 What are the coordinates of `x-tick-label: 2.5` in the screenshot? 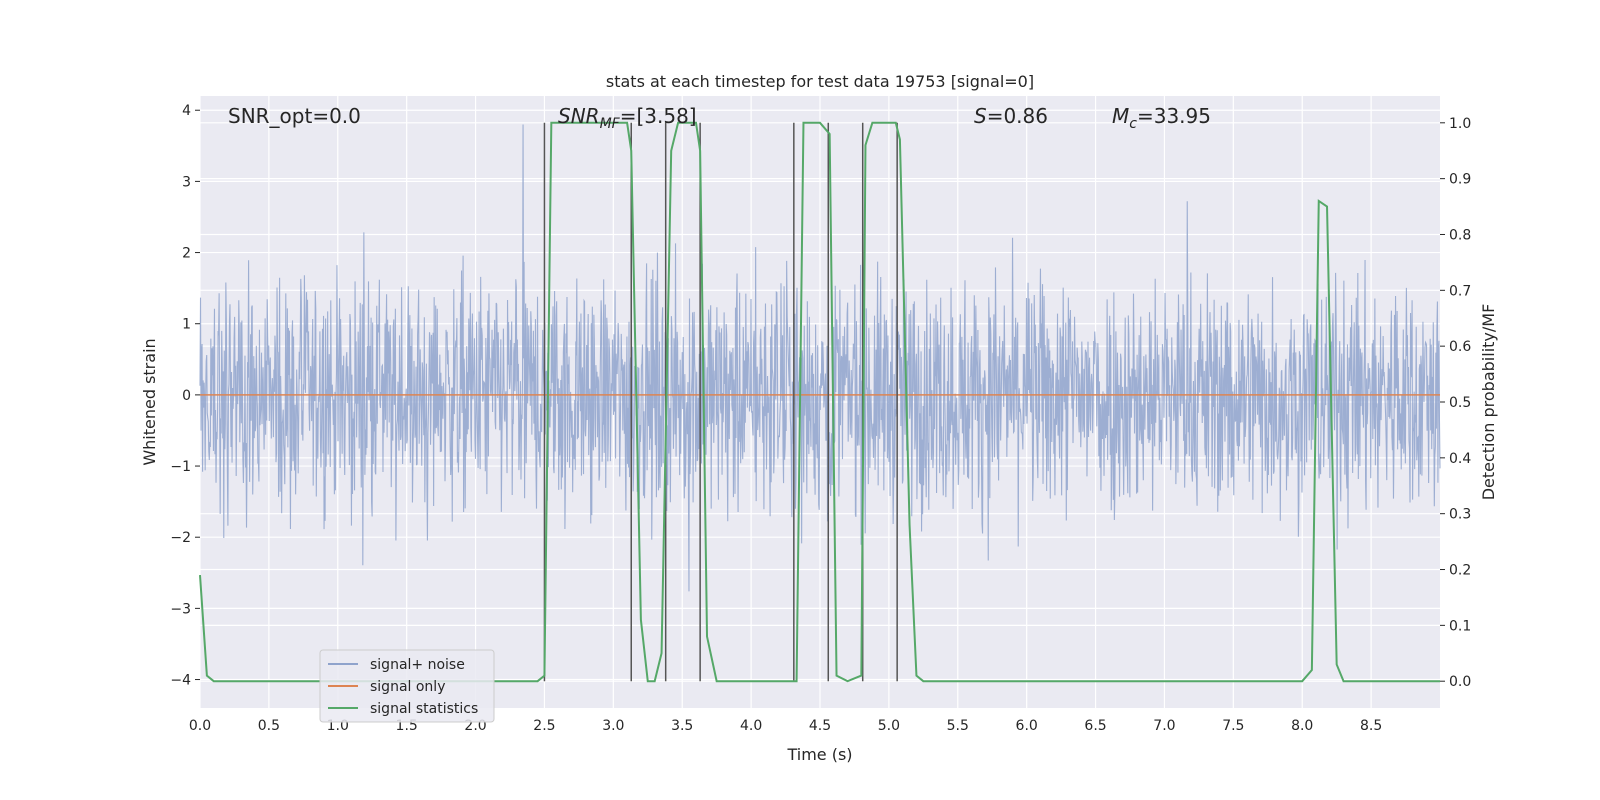 It's located at (544, 726).